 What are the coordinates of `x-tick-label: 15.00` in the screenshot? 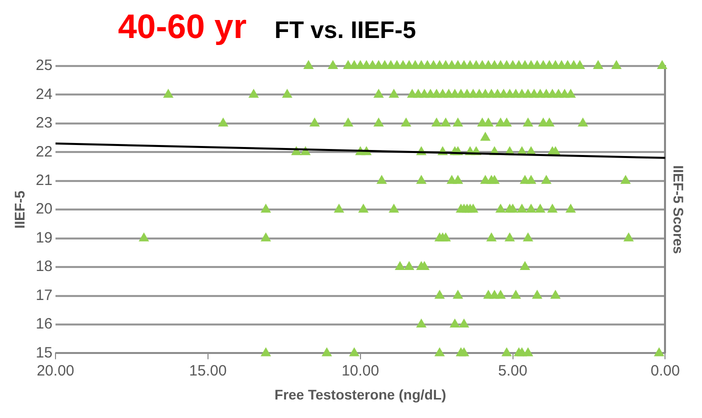 It's located at (208, 371).